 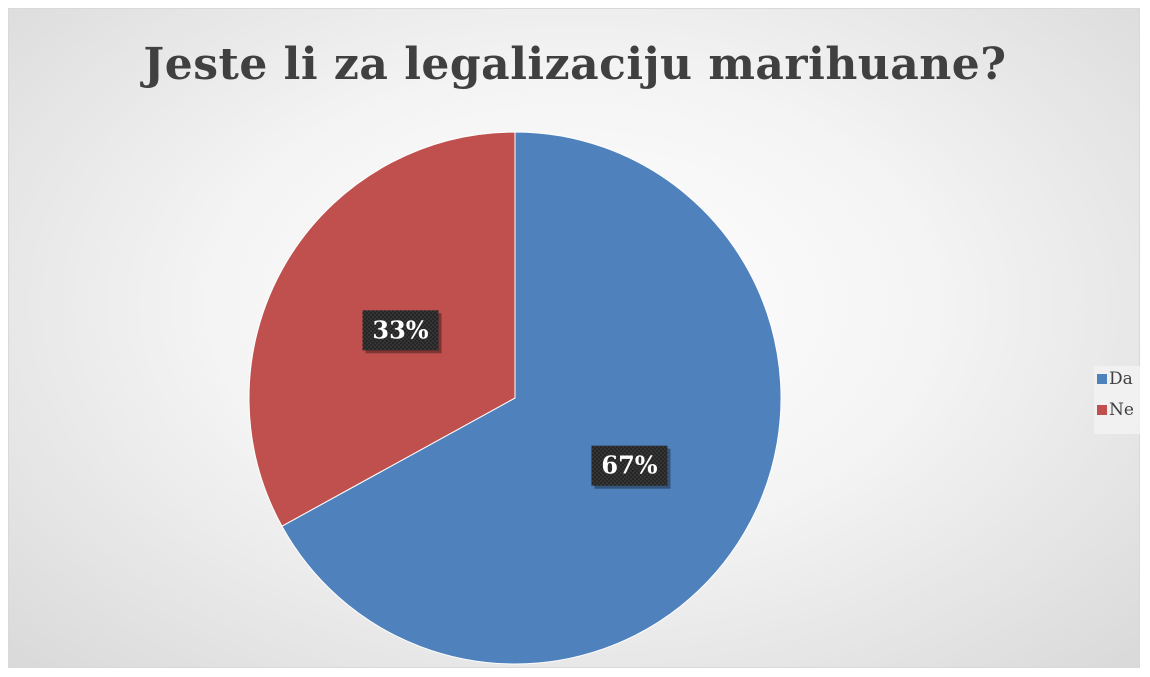 I want to click on data-label-text-ne: 33%, so click(x=400, y=329).